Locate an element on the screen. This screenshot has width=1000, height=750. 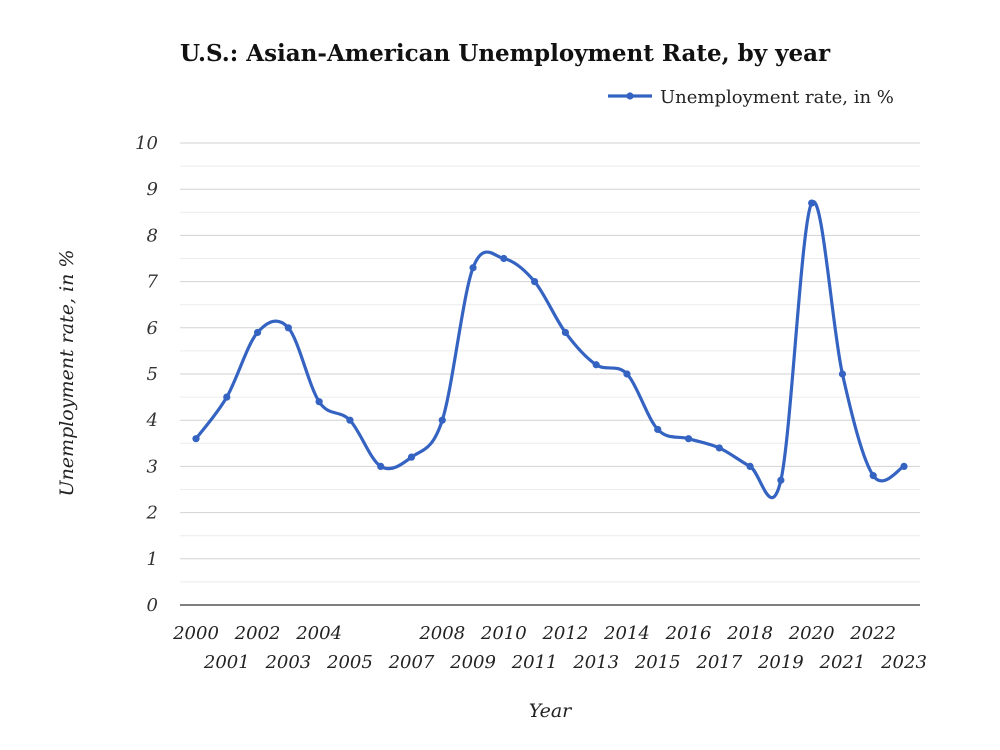
data-point-2007 is located at coordinates (411, 457).